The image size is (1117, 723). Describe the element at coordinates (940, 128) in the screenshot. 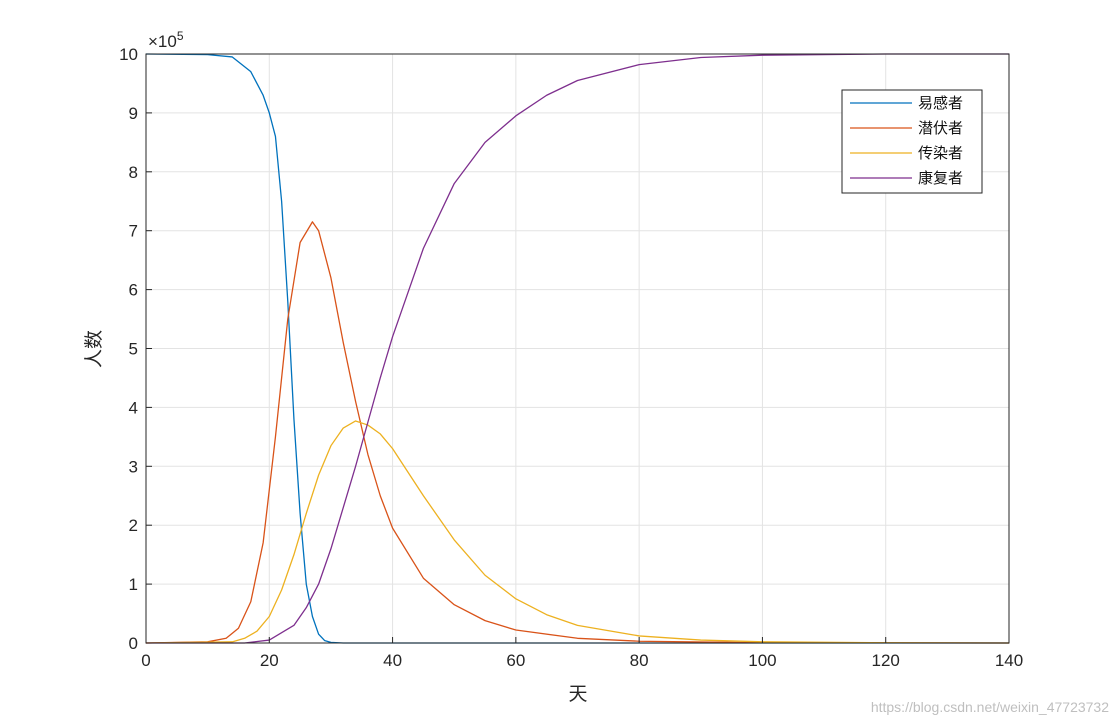

I see `legend-label-1: 潜伏者` at that location.